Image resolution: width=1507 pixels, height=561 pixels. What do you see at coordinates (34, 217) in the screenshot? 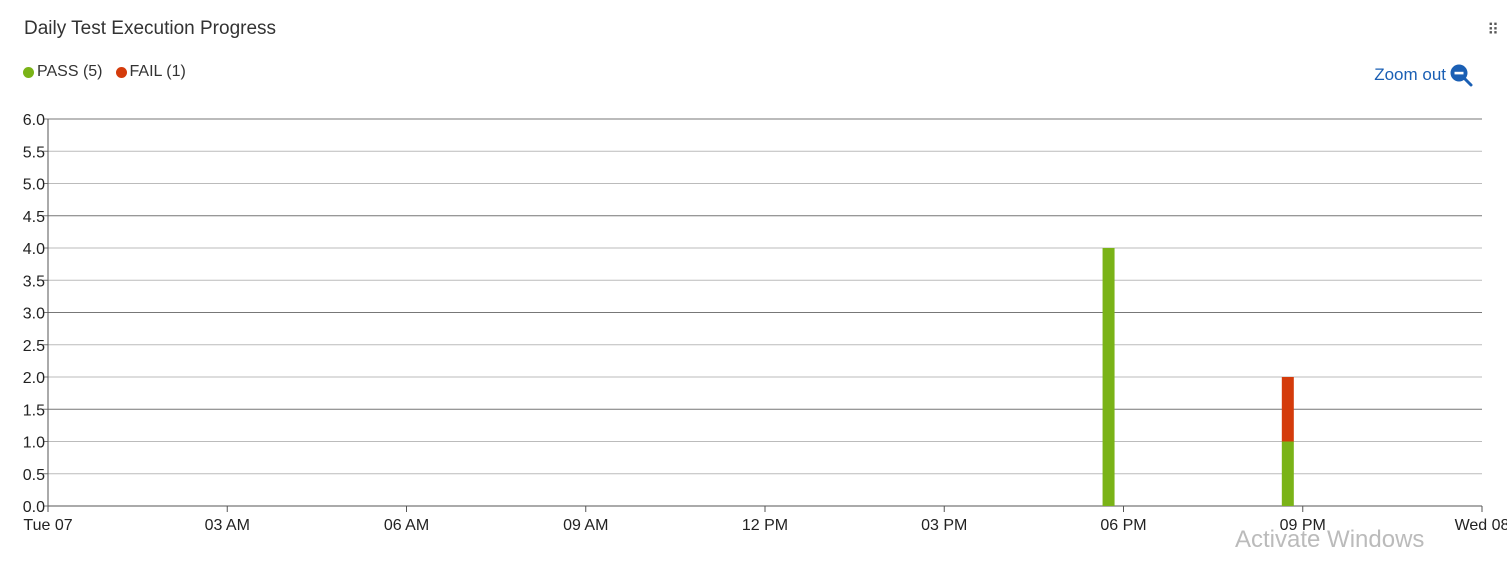
I see `y-tick-label: 4.5` at bounding box center [34, 217].